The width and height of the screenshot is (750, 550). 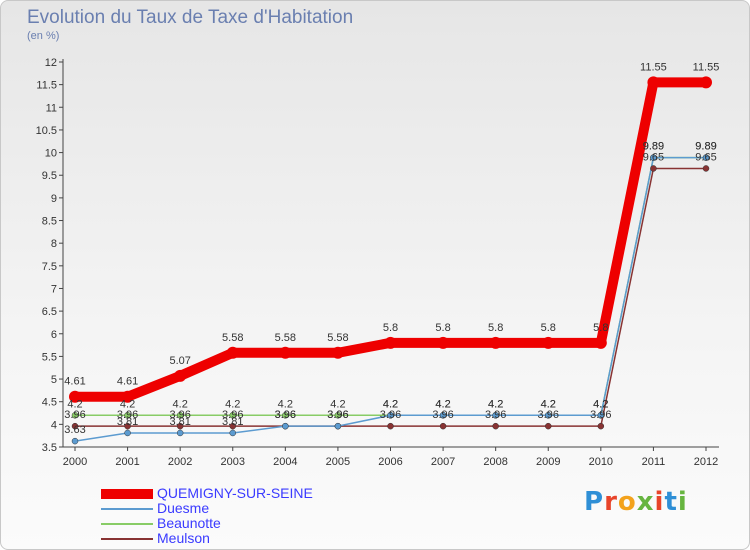 What do you see at coordinates (179, 361) in the screenshot?
I see `data-label: 5.07` at bounding box center [179, 361].